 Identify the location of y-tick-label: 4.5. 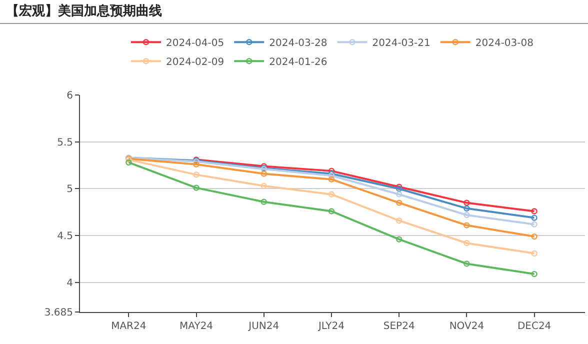
(65, 236).